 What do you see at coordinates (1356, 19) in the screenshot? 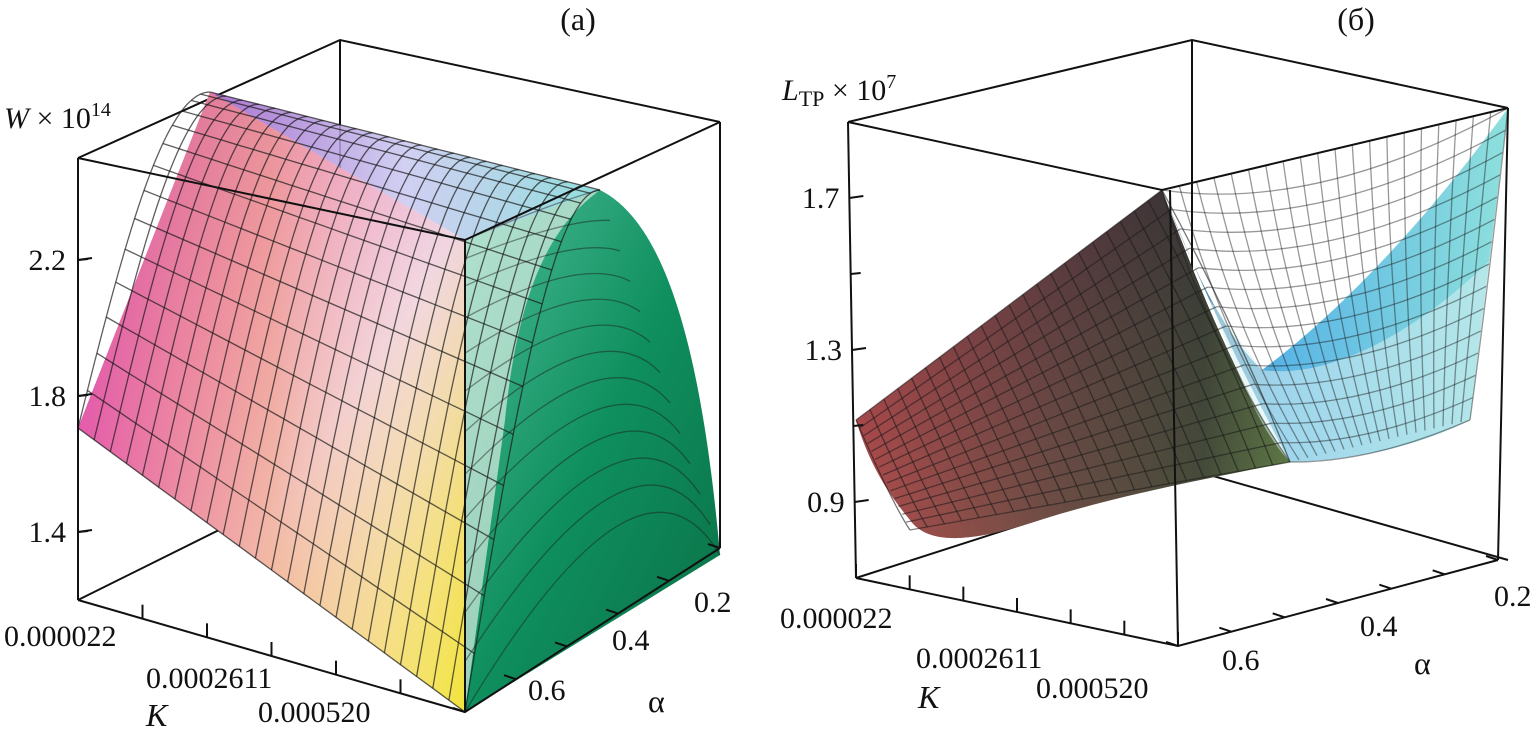
I see `panel-b-label: (б)` at bounding box center [1356, 19].